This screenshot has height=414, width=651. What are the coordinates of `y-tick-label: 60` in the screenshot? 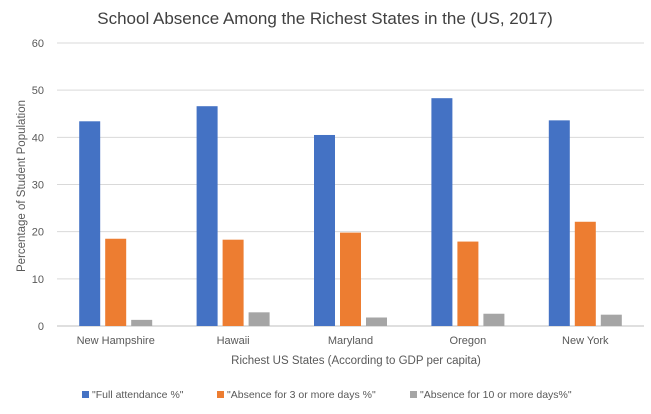 It's located at (38, 44).